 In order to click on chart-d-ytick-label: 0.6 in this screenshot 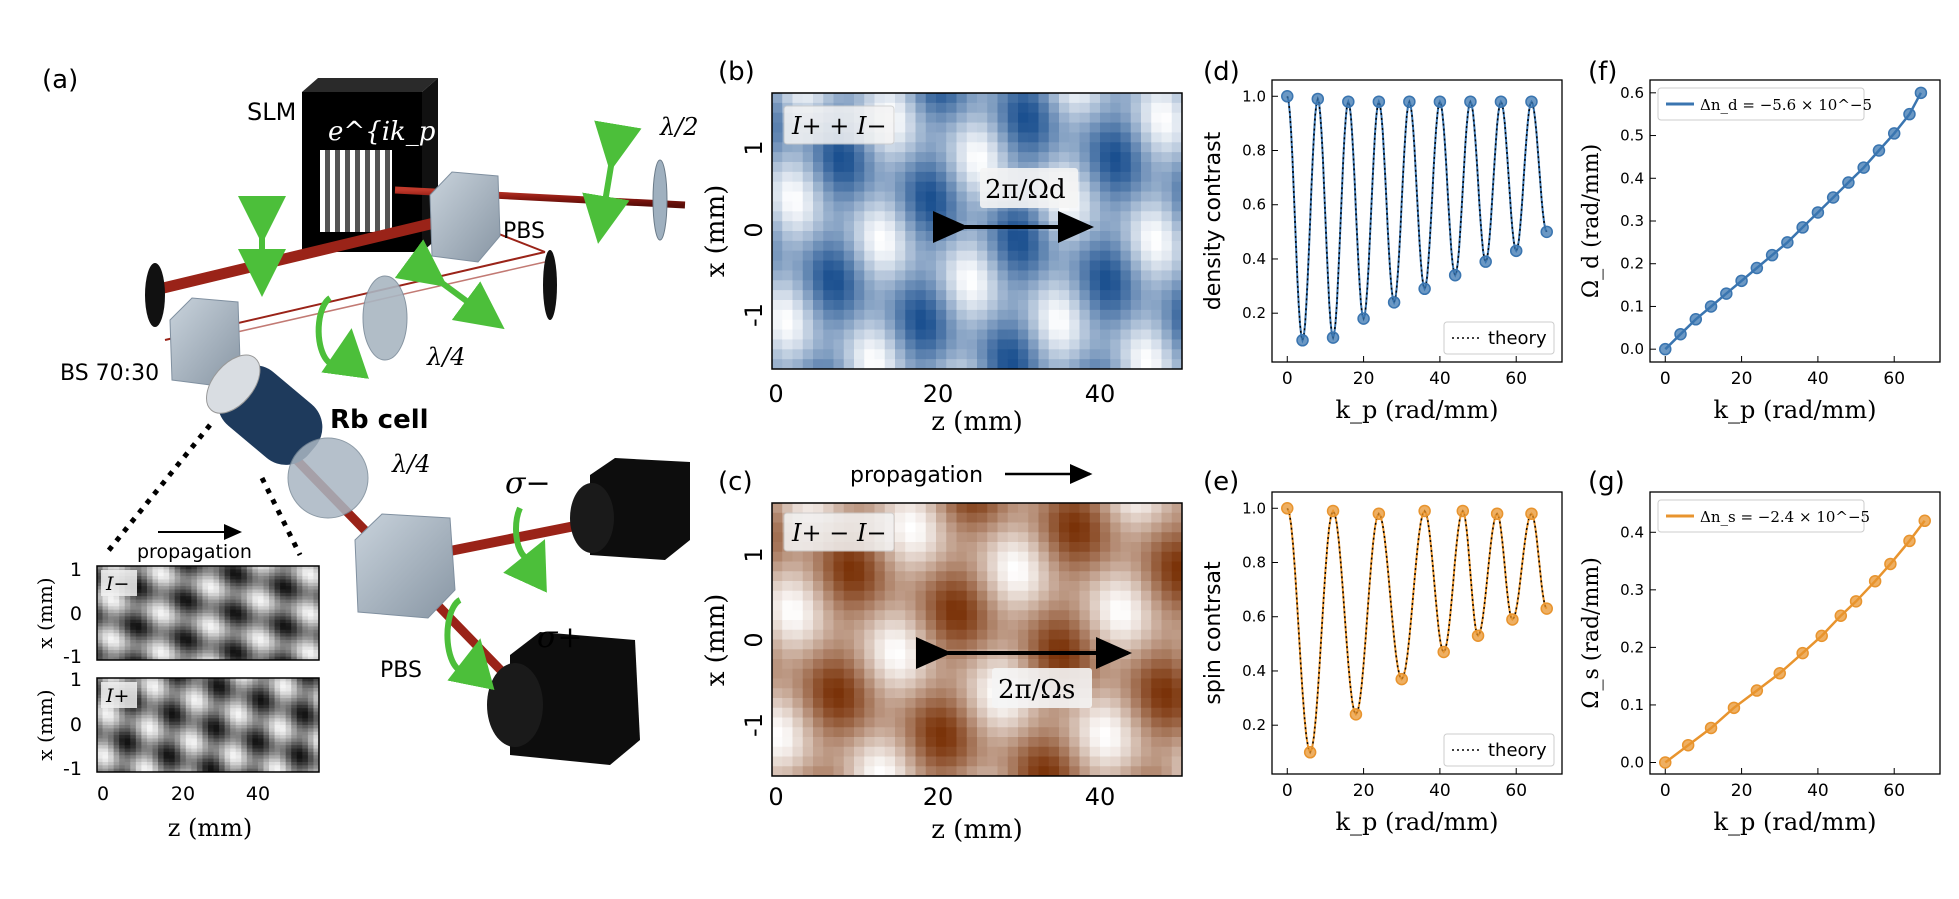, I will do `click(1254, 205)`.